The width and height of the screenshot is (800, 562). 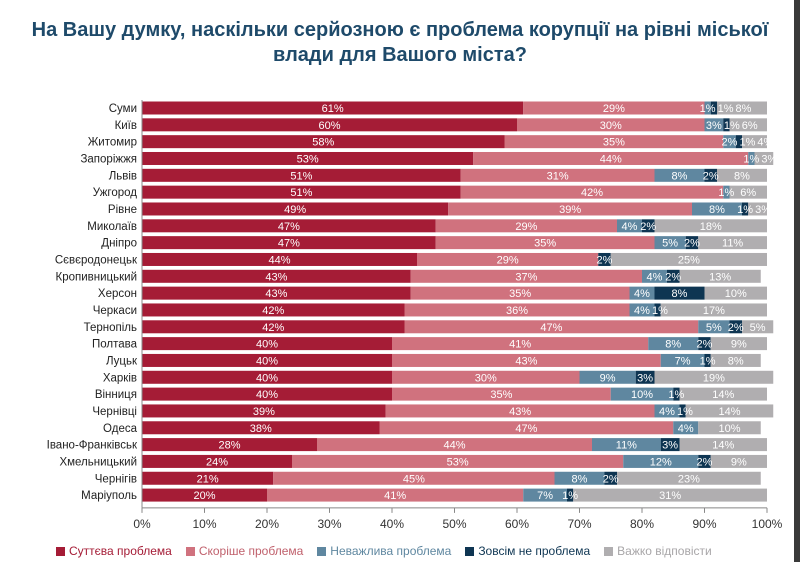 What do you see at coordinates (120, 429) in the screenshot?
I see `category-label: Одеса` at bounding box center [120, 429].